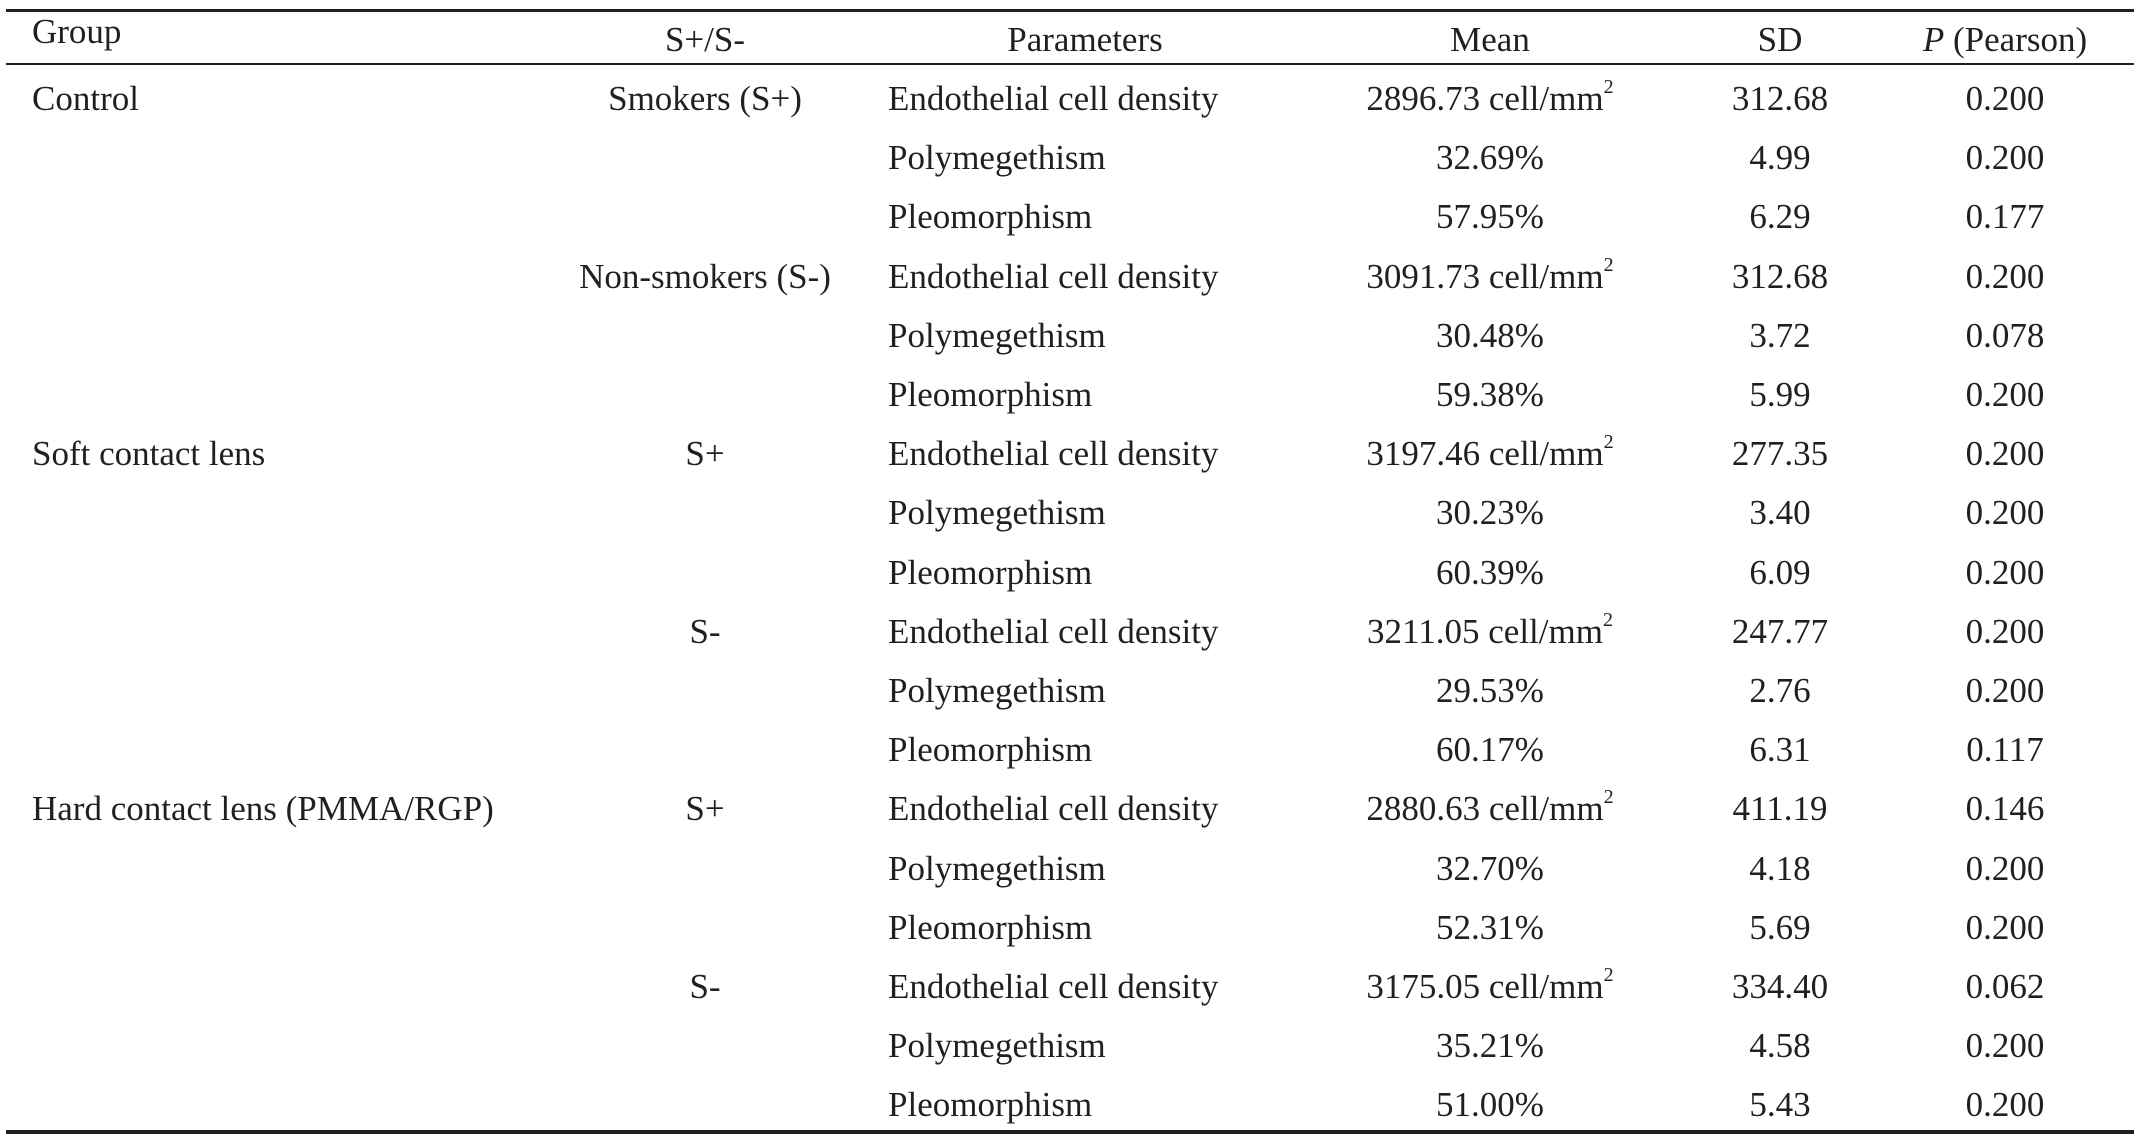 The height and width of the screenshot is (1143, 2140). I want to click on cell-sd-text: 3.72, so click(1780, 335).